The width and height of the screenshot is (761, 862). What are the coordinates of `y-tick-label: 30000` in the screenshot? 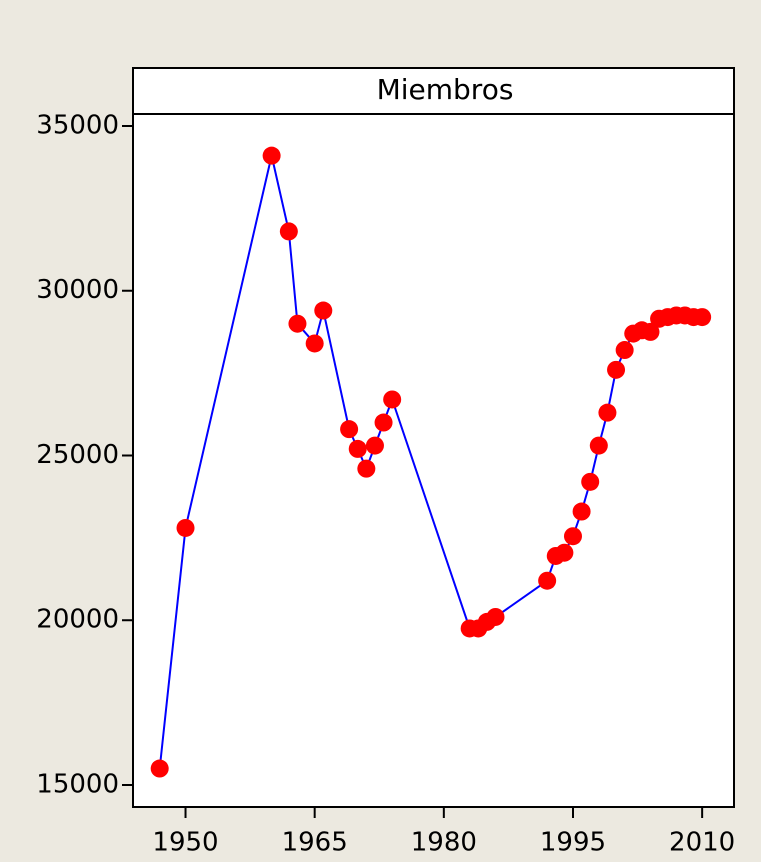 It's located at (77, 290).